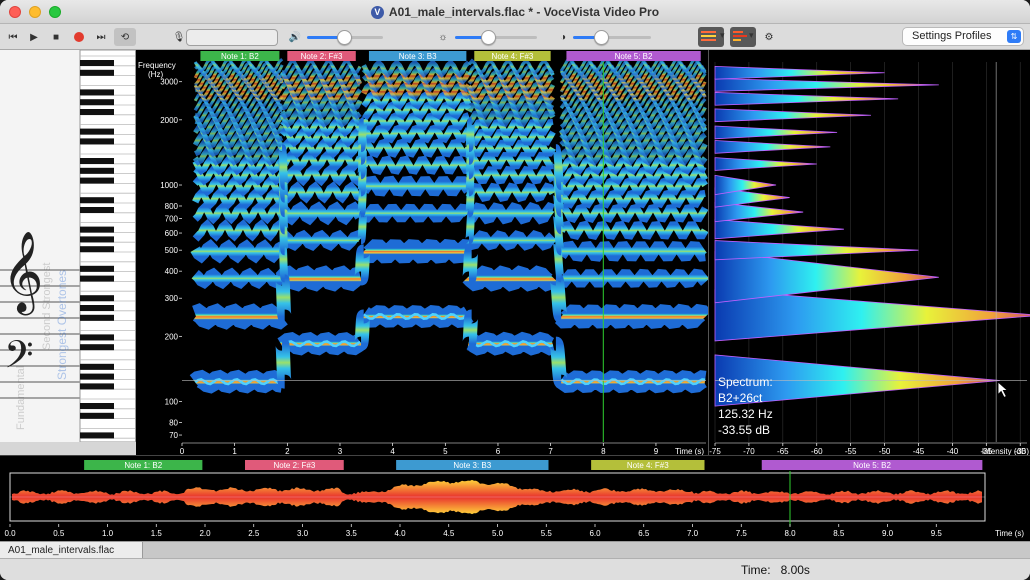  I want to click on intensity-tick-label: -45, so click(919, 451).